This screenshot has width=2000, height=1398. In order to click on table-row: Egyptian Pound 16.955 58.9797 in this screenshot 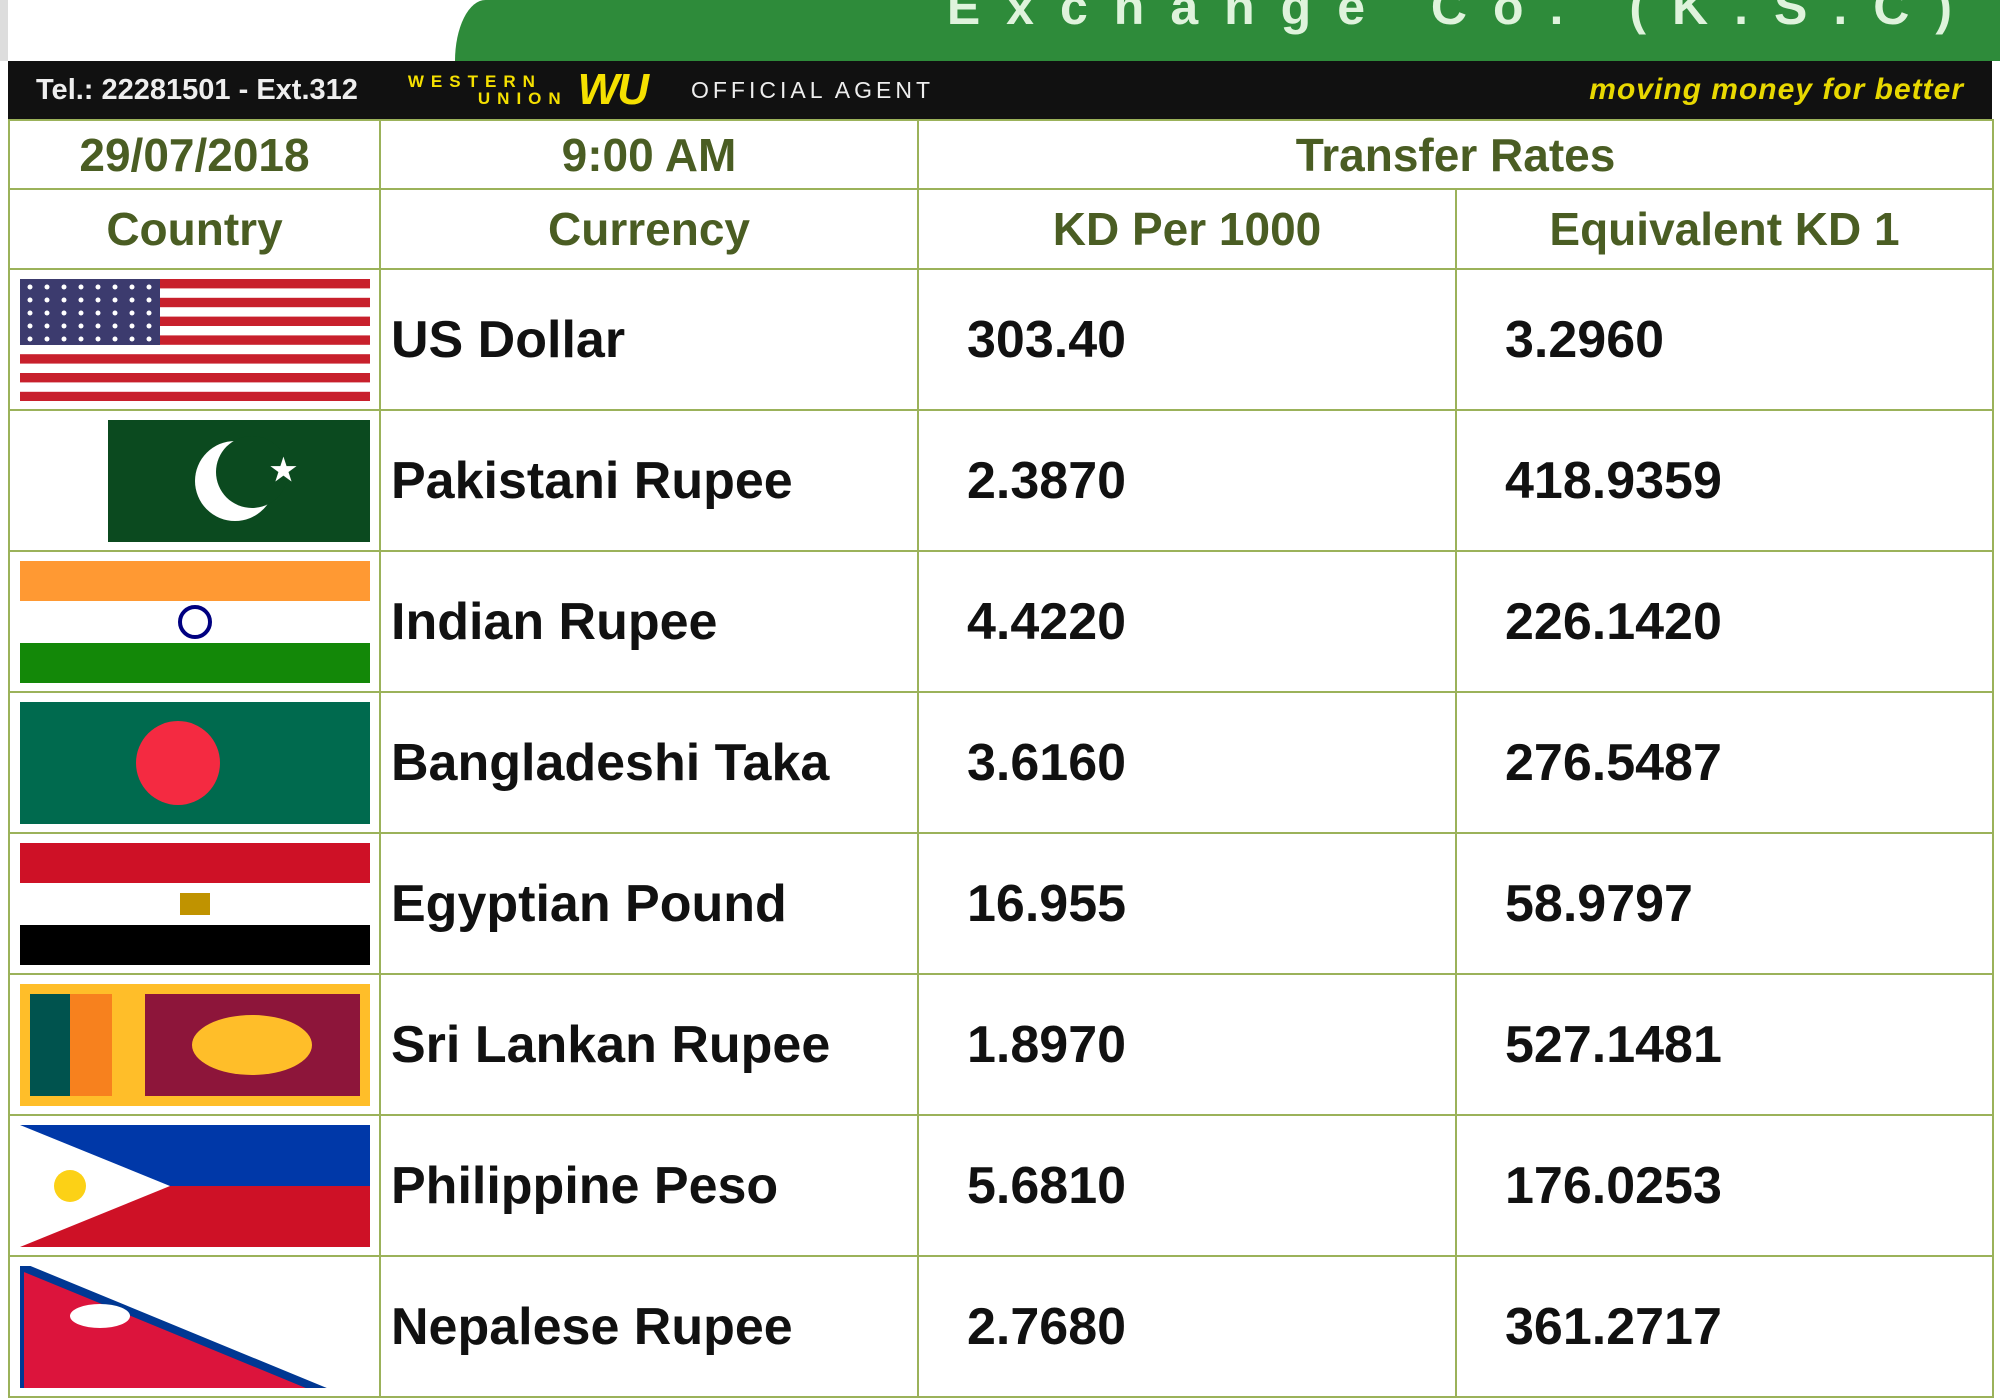, I will do `click(1001, 903)`.